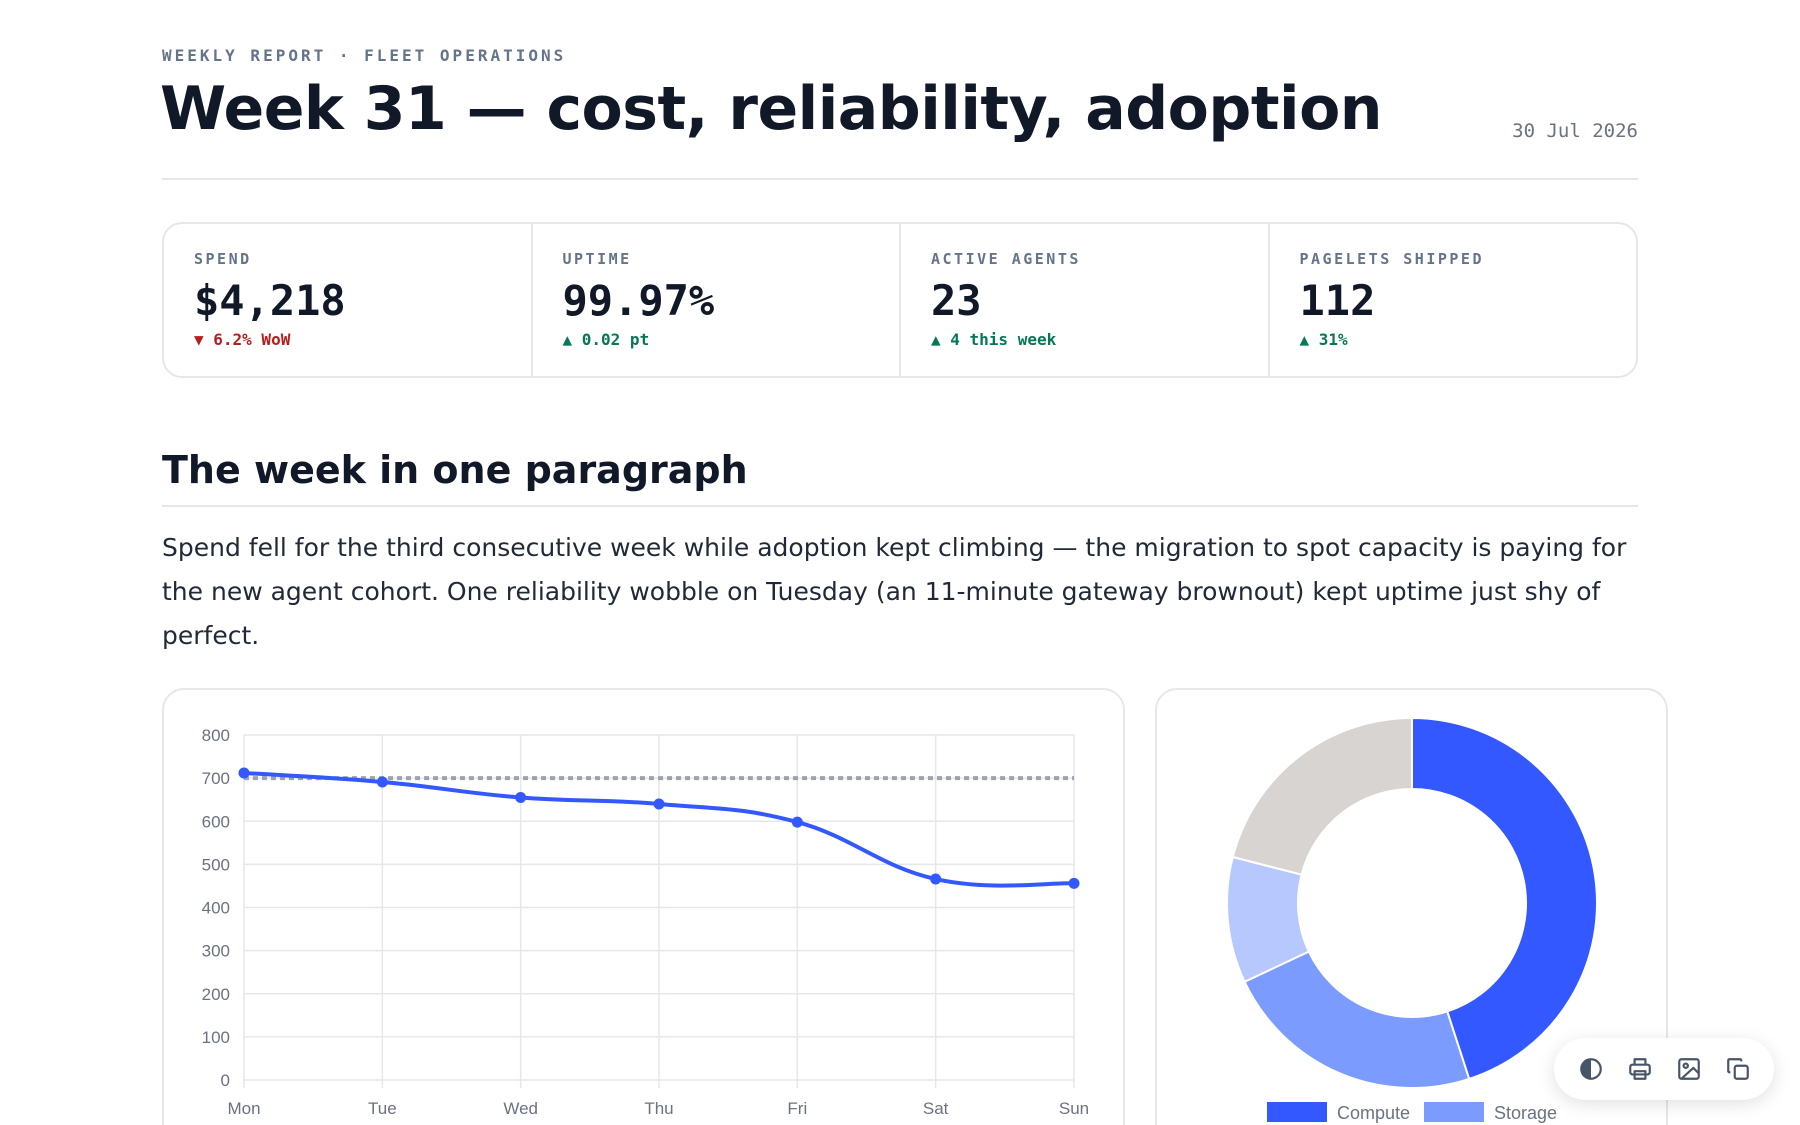 This screenshot has width=1800, height=1125. Describe the element at coordinates (223, 259) in the screenshot. I see `kpi-label: SPEND` at that location.